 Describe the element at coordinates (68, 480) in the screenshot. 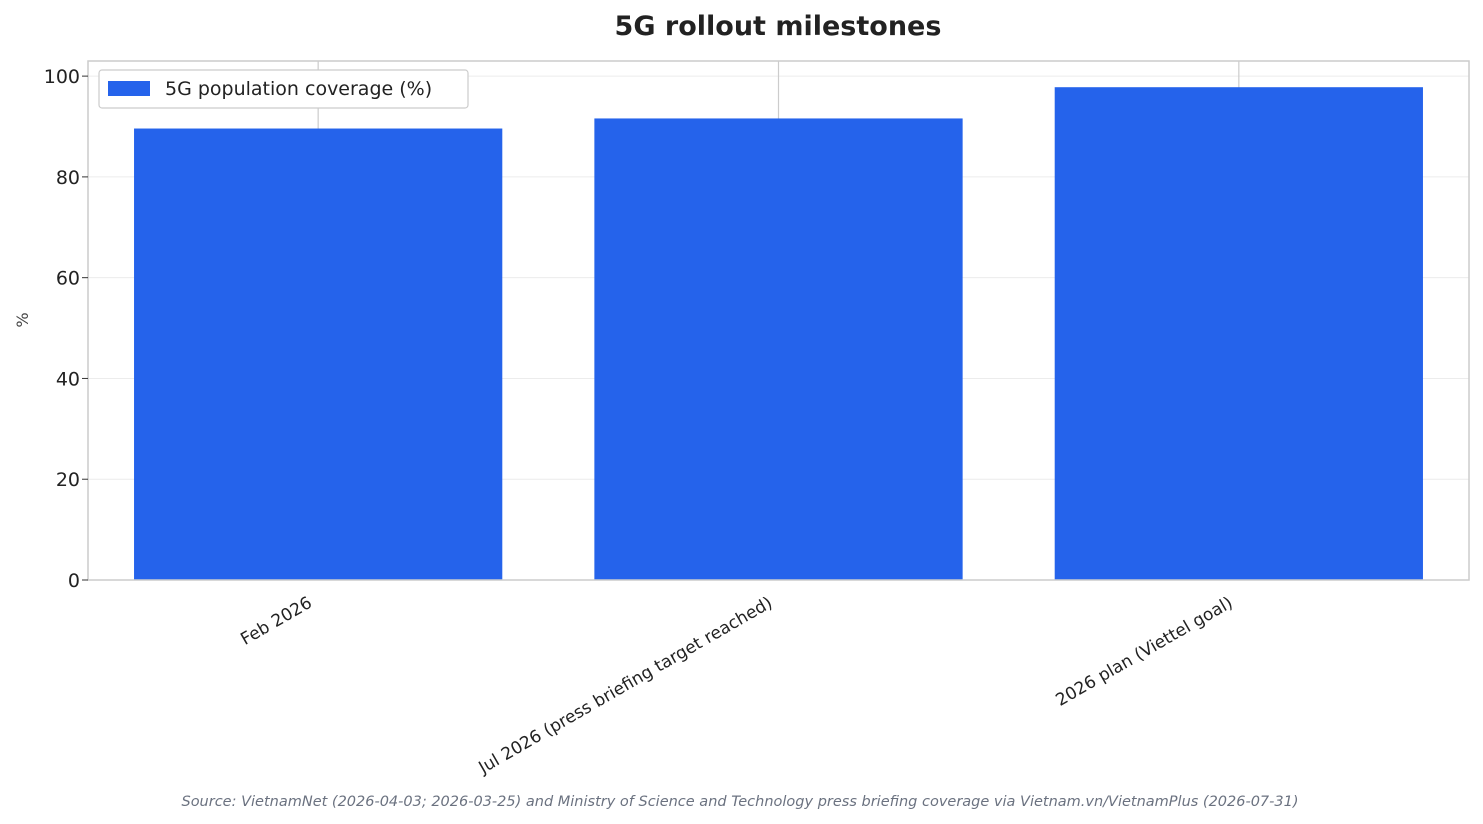

I see `y-tick-label: 20` at that location.